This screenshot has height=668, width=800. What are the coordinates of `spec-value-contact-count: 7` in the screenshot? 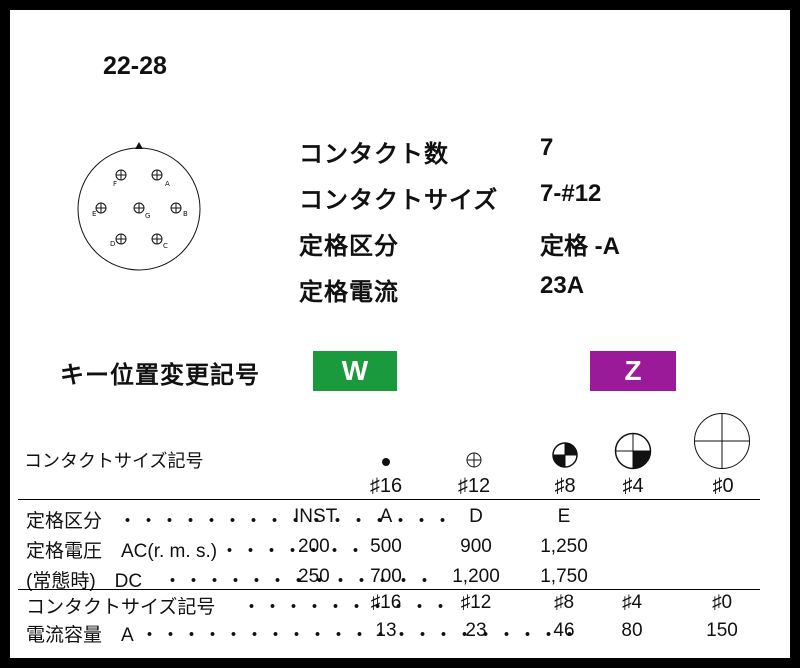 It's located at (547, 147).